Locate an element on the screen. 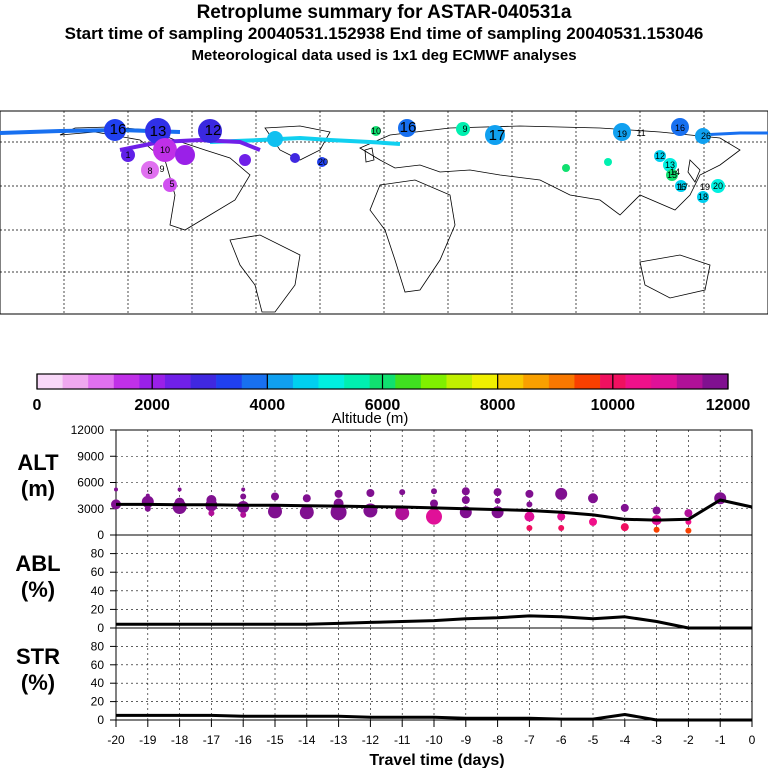 This screenshot has height=768, width=768. x-tick-label: -11 is located at coordinates (402, 740).